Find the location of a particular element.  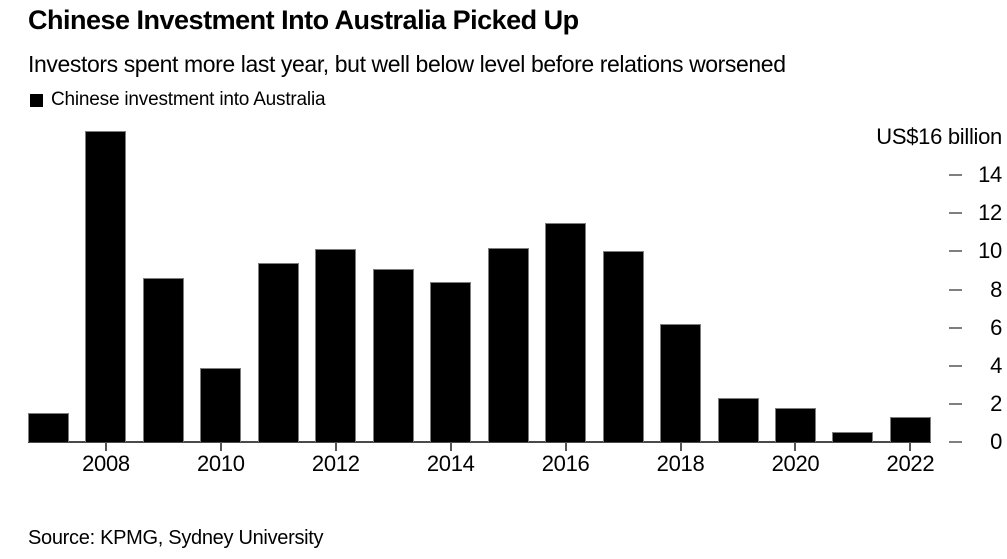

legend-swatch-icon is located at coordinates (36, 100).